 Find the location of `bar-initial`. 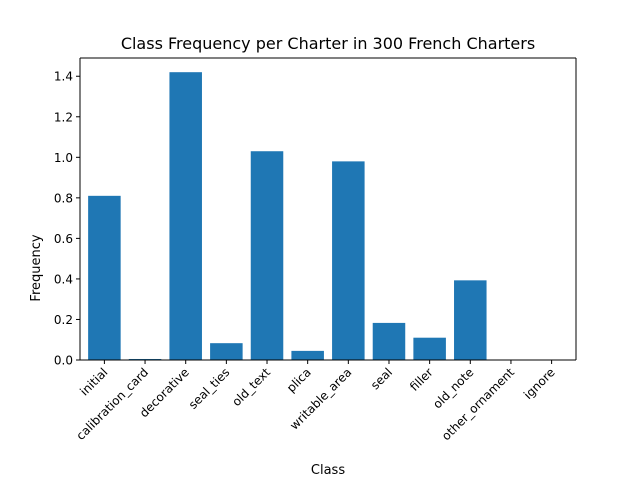

bar-initial is located at coordinates (104, 277).